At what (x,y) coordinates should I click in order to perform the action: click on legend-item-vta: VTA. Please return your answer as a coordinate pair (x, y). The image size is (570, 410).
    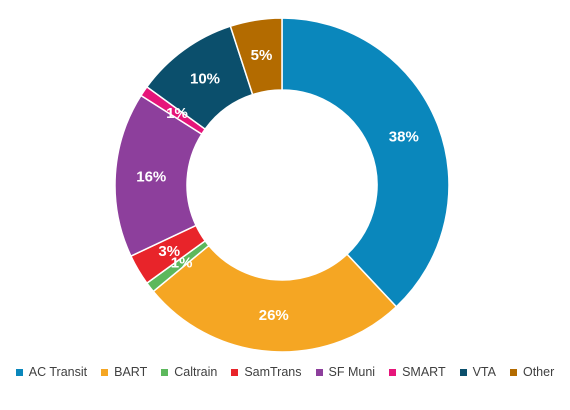
    Looking at the image, I should click on (477, 372).